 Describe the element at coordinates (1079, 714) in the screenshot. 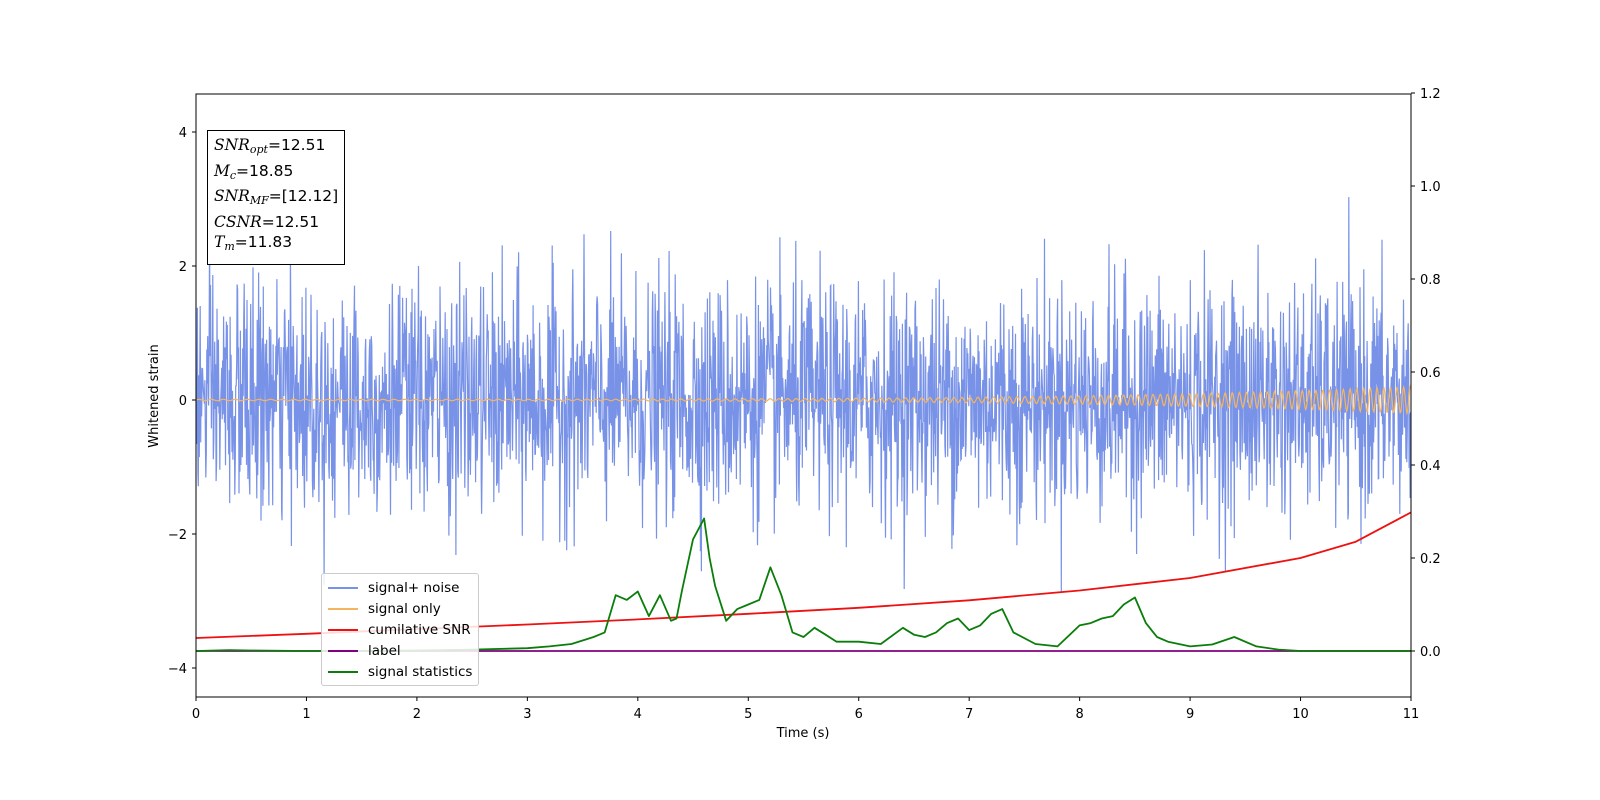

I see `x-tick-label: 8` at that location.